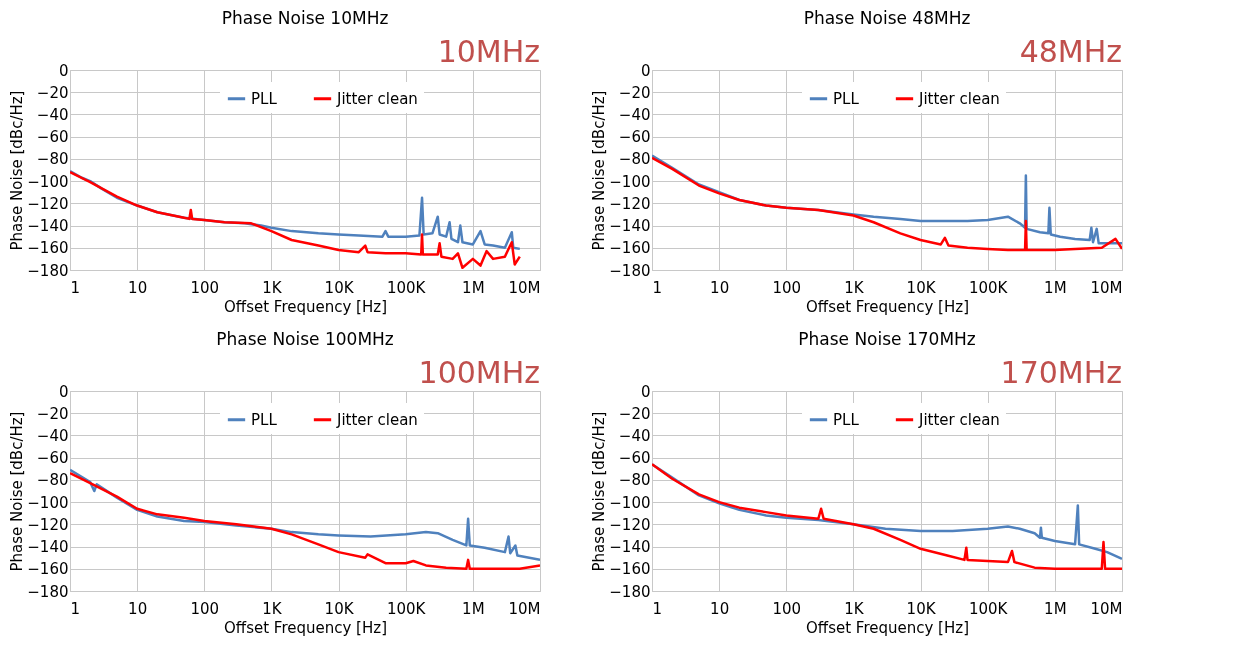 Image resolution: width=1249 pixels, height=665 pixels. Describe the element at coordinates (479, 372) in the screenshot. I see `text: 100MHz` at that location.